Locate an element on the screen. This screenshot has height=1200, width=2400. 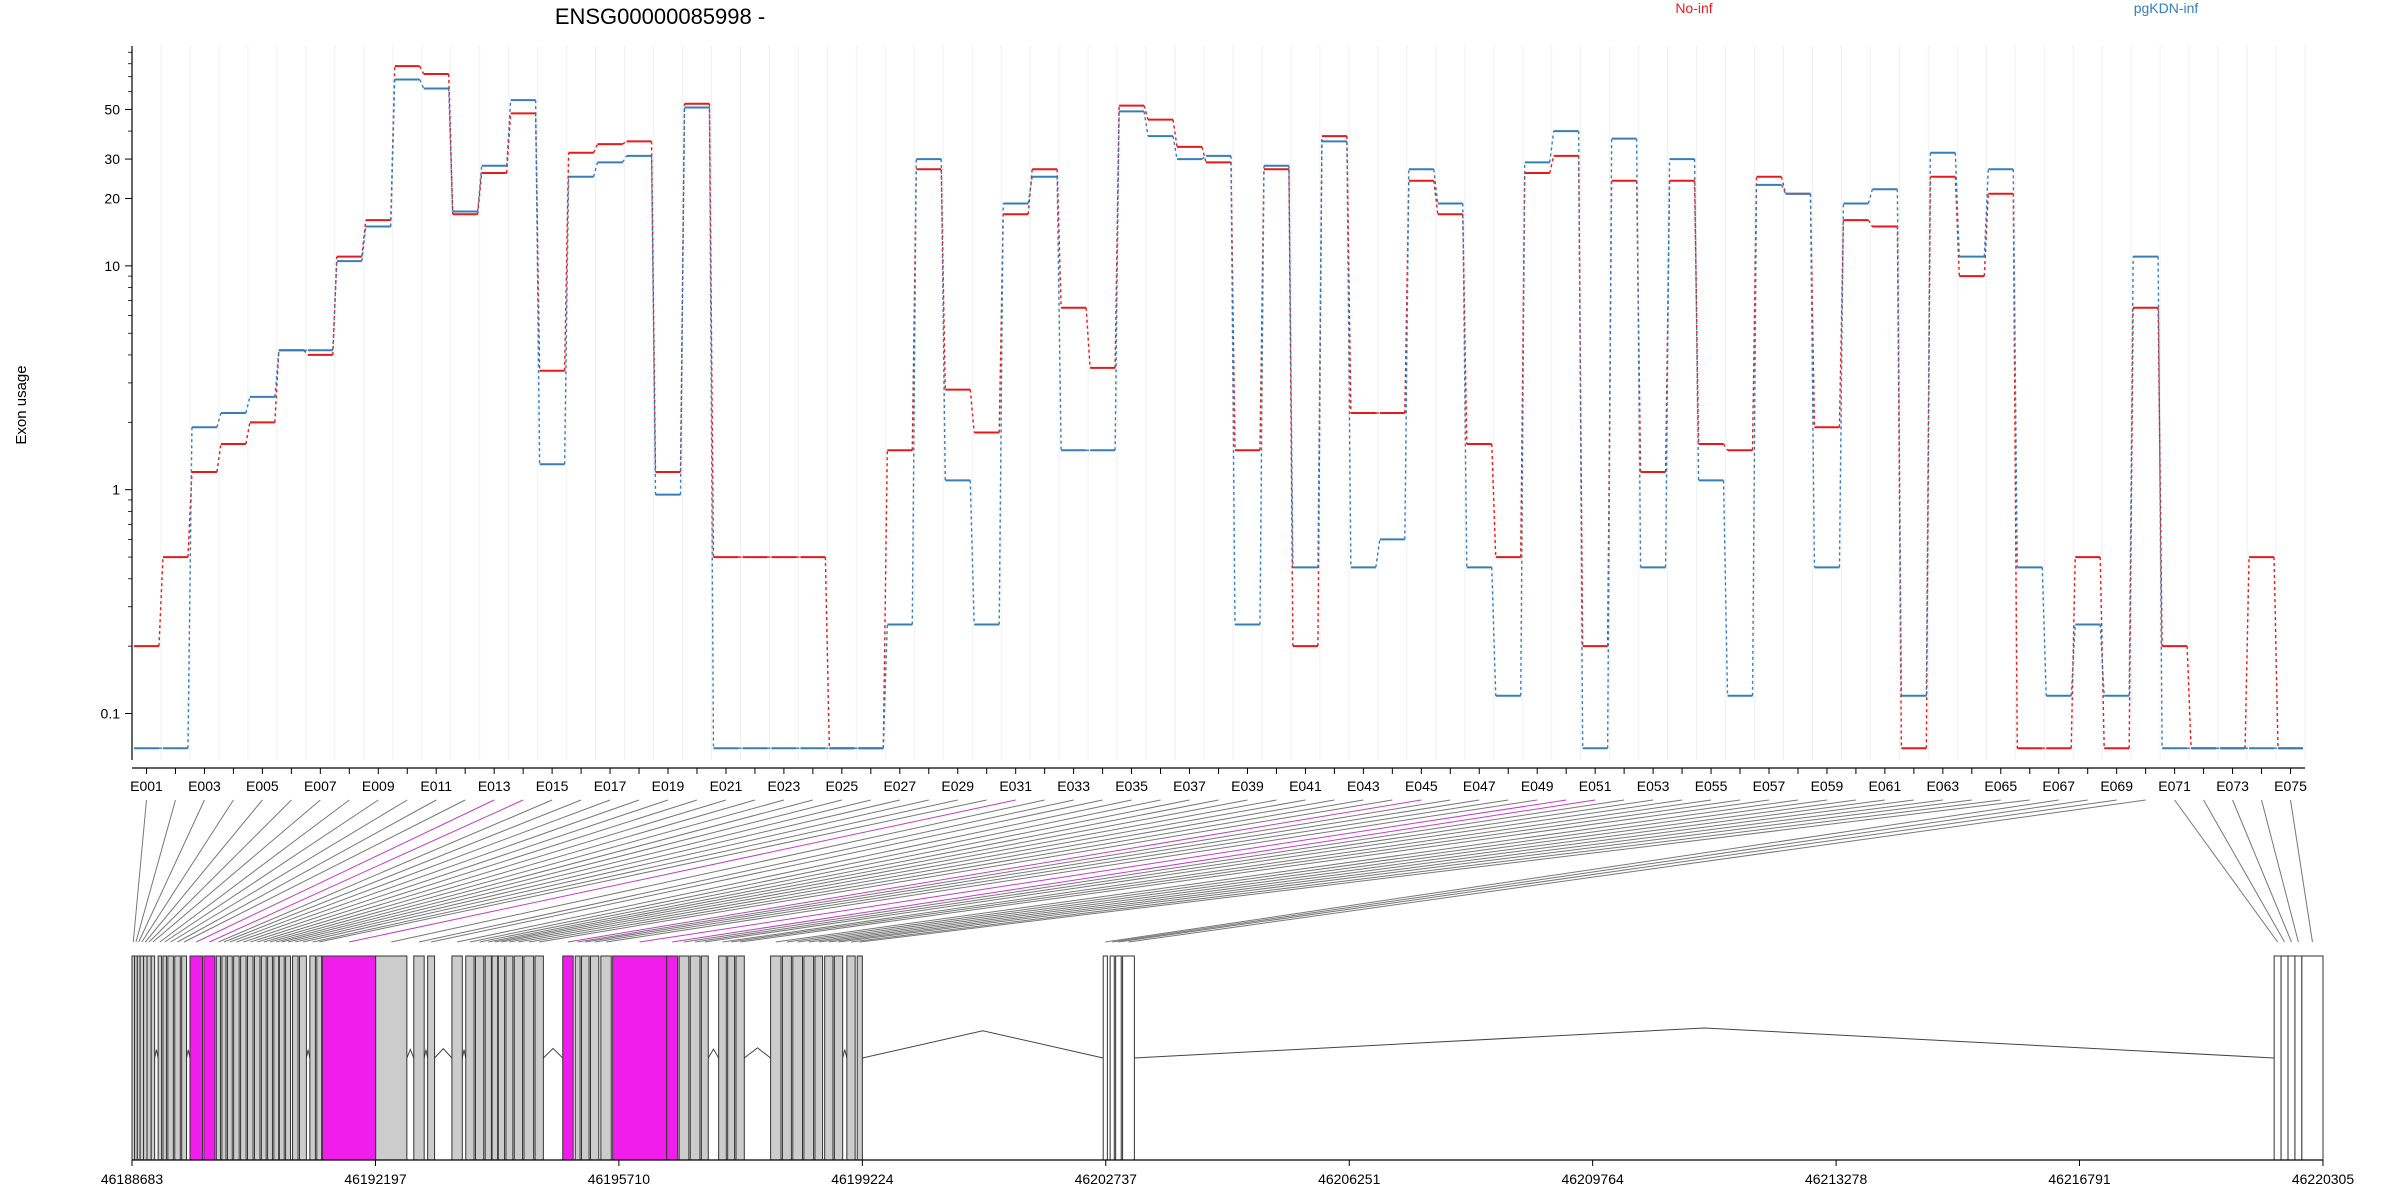
gene-axis-label: 46209764 is located at coordinates (1592, 1179).